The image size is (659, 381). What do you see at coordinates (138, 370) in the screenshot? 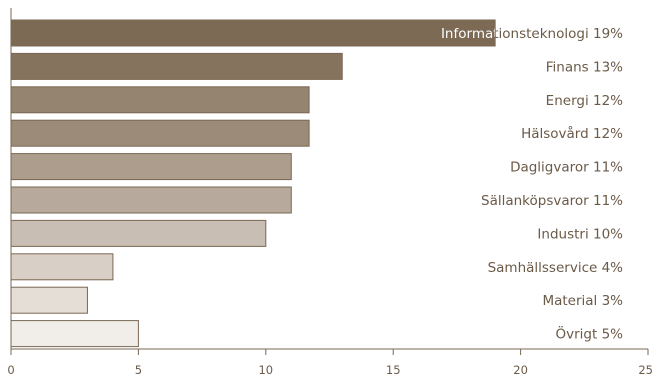
I see `x-tick-label-1: 5` at bounding box center [138, 370].